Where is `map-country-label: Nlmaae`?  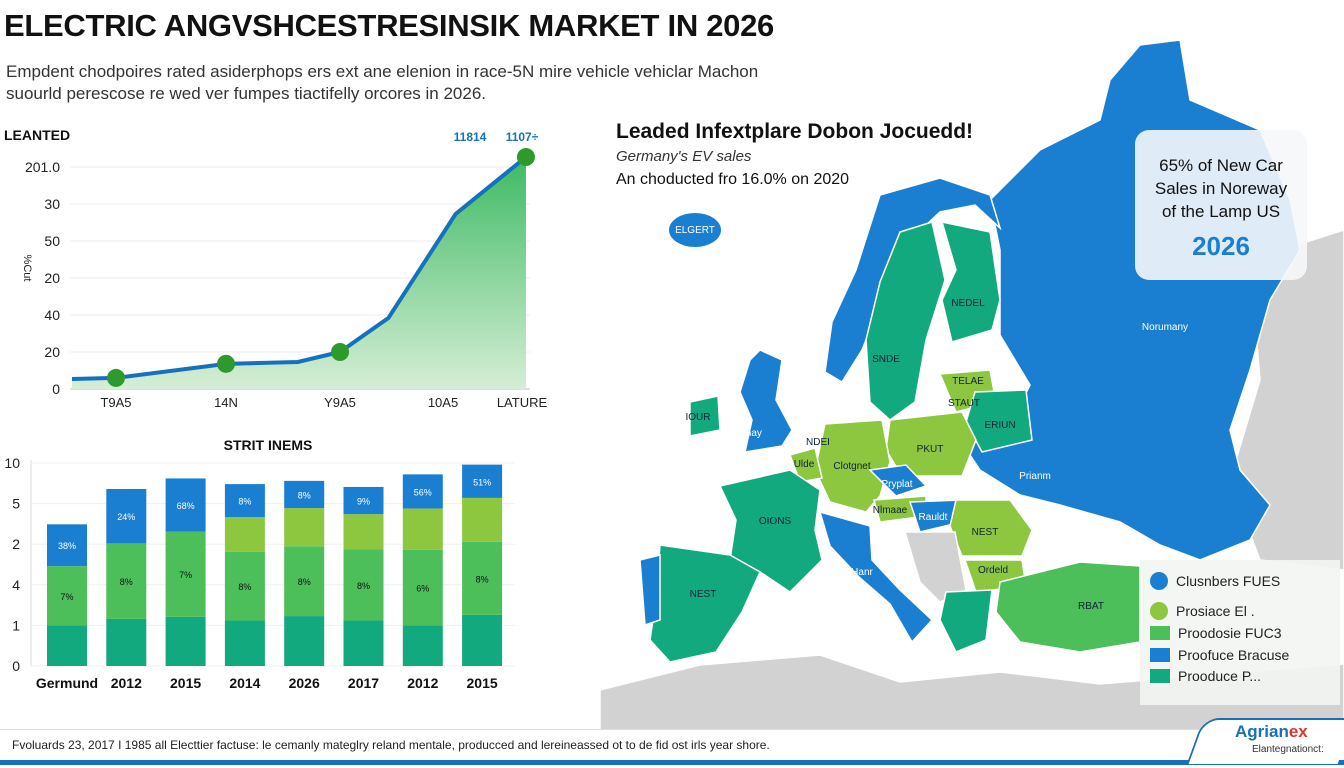 map-country-label: Nlmaae is located at coordinates (890, 510).